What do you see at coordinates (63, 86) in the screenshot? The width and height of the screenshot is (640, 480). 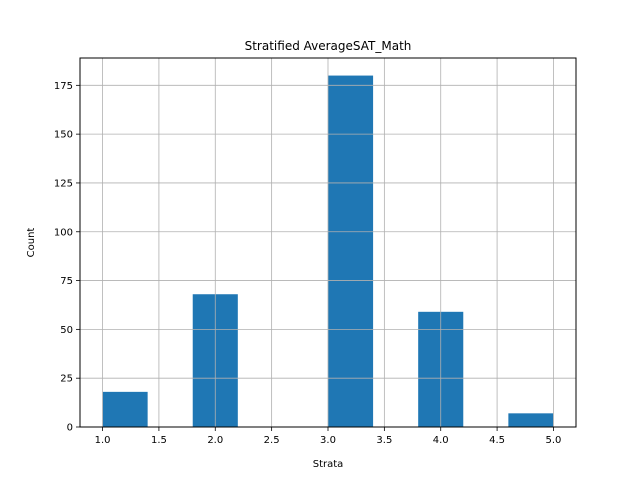 I see `y-tick-label: 175` at bounding box center [63, 86].